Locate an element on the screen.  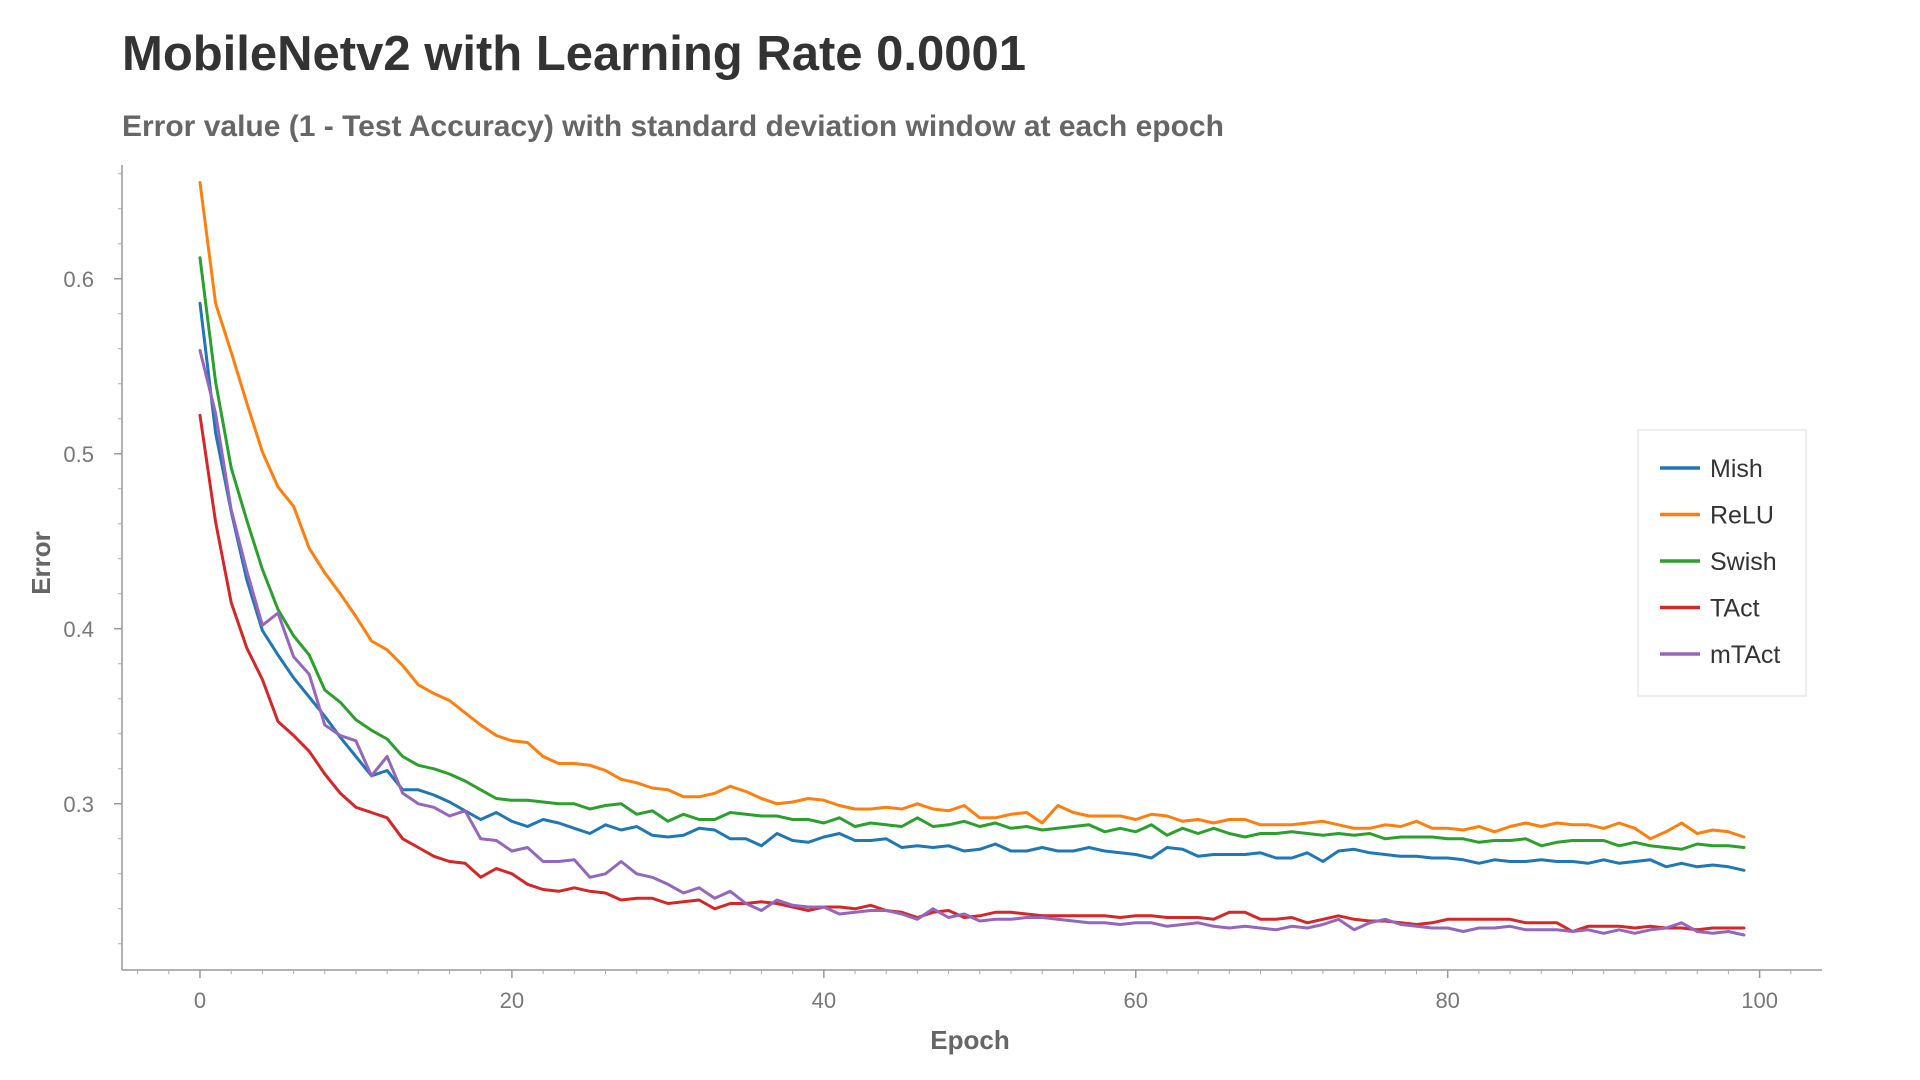
legend-item: ReLU is located at coordinates (1717, 516).